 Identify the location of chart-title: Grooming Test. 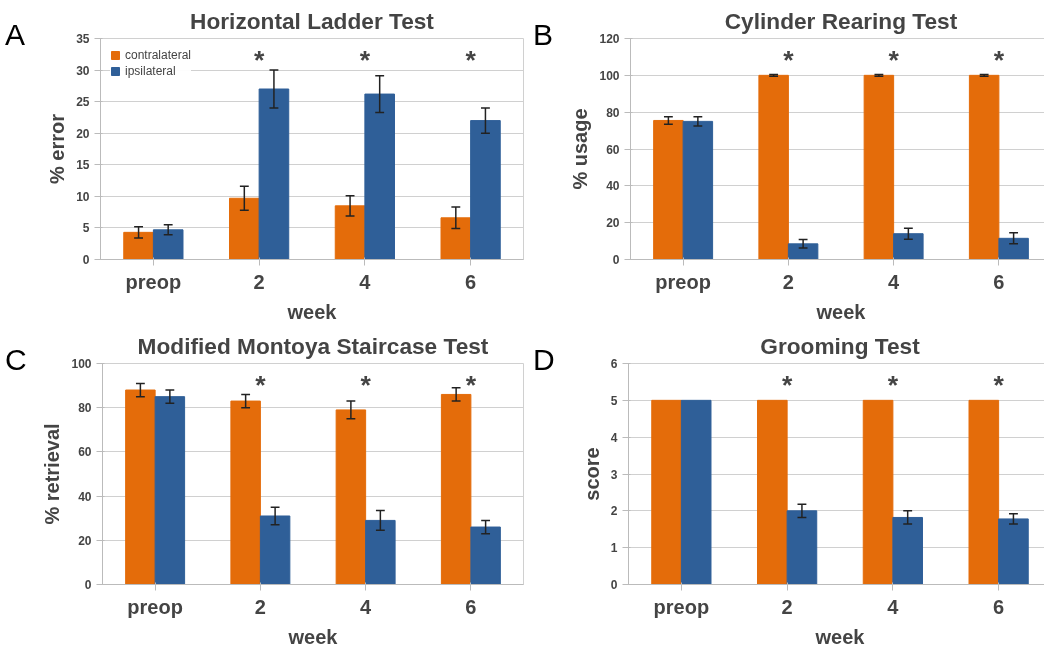
(840, 345).